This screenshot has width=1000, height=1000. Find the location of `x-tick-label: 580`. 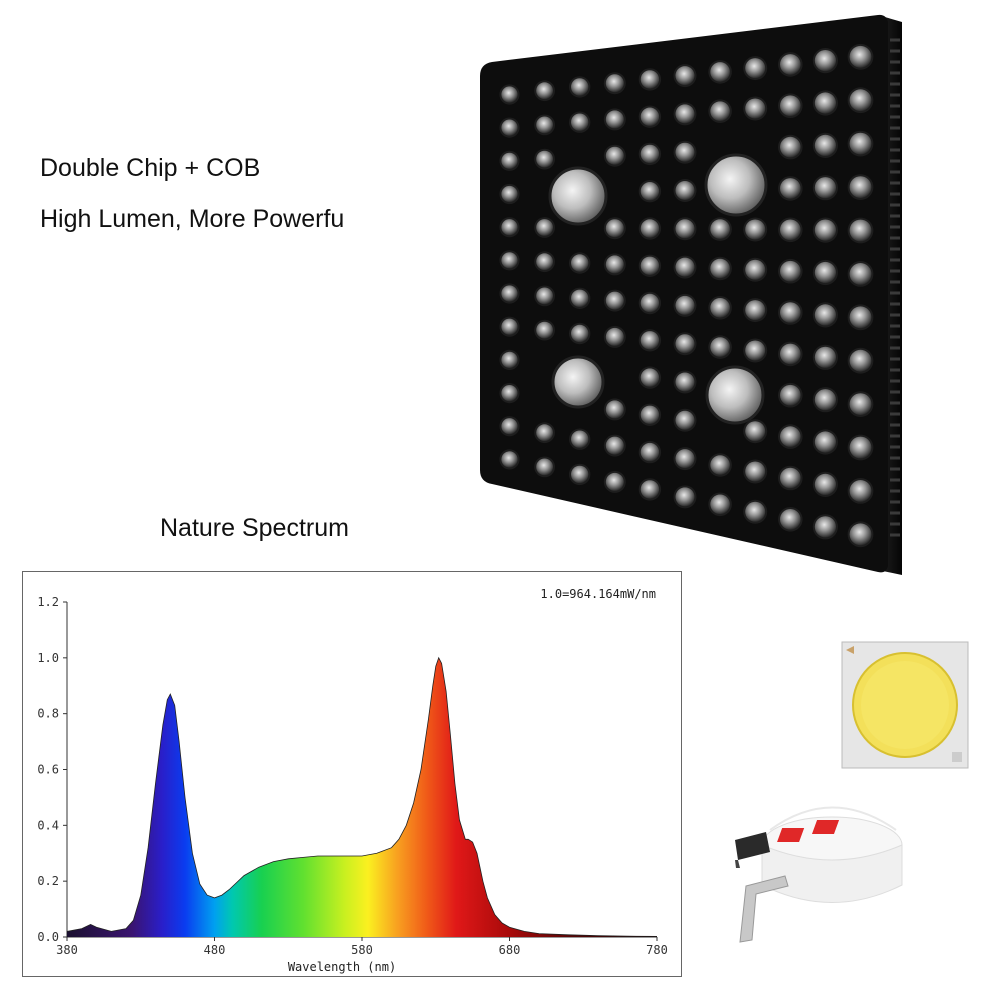

x-tick-label: 580 is located at coordinates (362, 950).